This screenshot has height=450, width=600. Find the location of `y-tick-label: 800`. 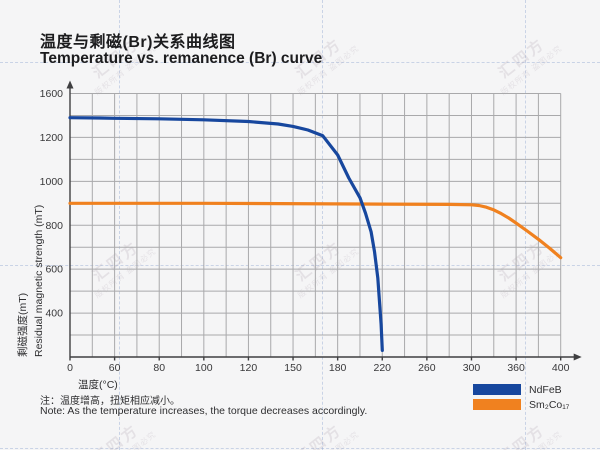

y-tick-label: 800 is located at coordinates (54, 226).